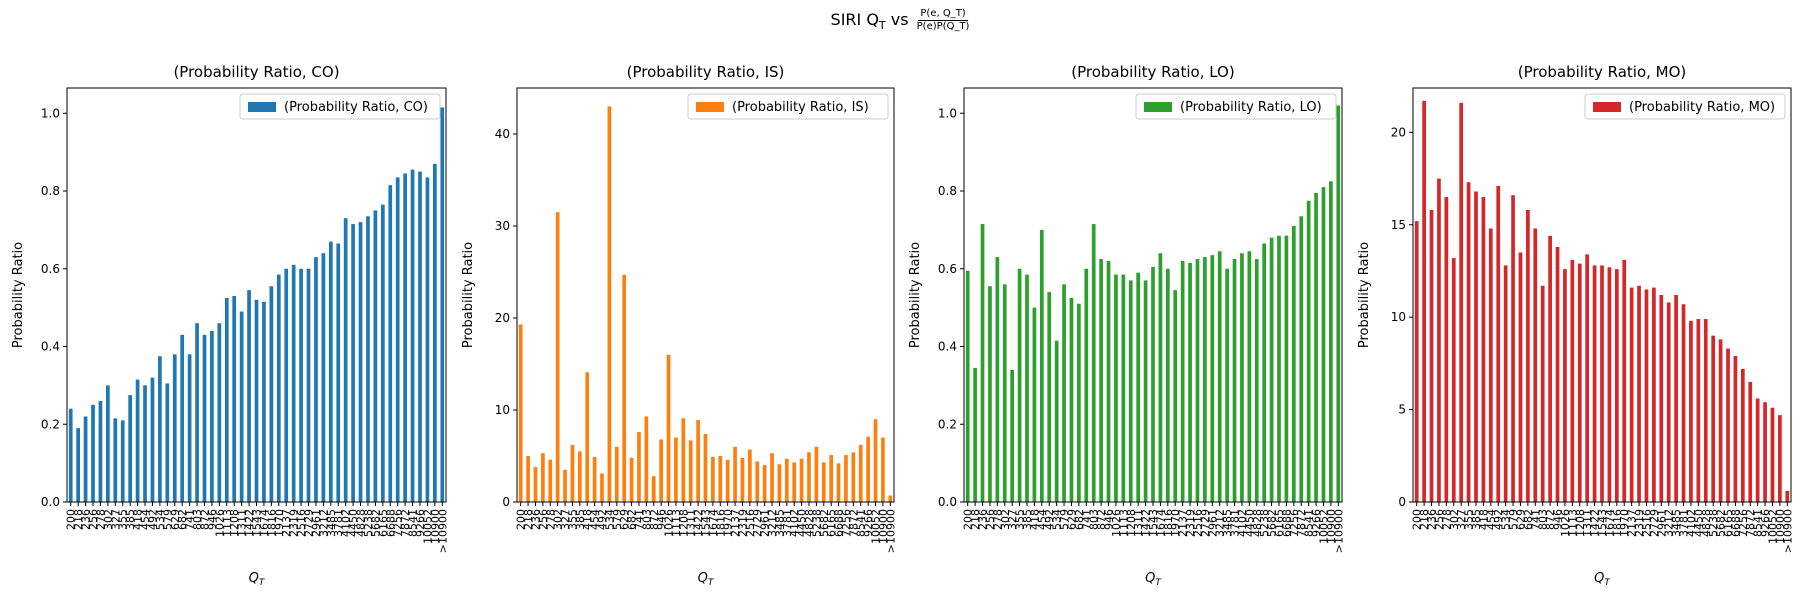 This screenshot has width=1800, height=600. I want to click on legend-swatch, so click(262, 107).